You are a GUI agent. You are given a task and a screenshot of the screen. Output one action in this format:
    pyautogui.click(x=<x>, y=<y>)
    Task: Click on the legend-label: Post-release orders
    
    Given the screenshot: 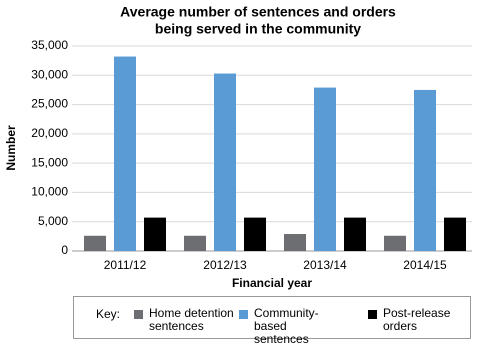 What is the action you would take?
    pyautogui.click(x=417, y=319)
    